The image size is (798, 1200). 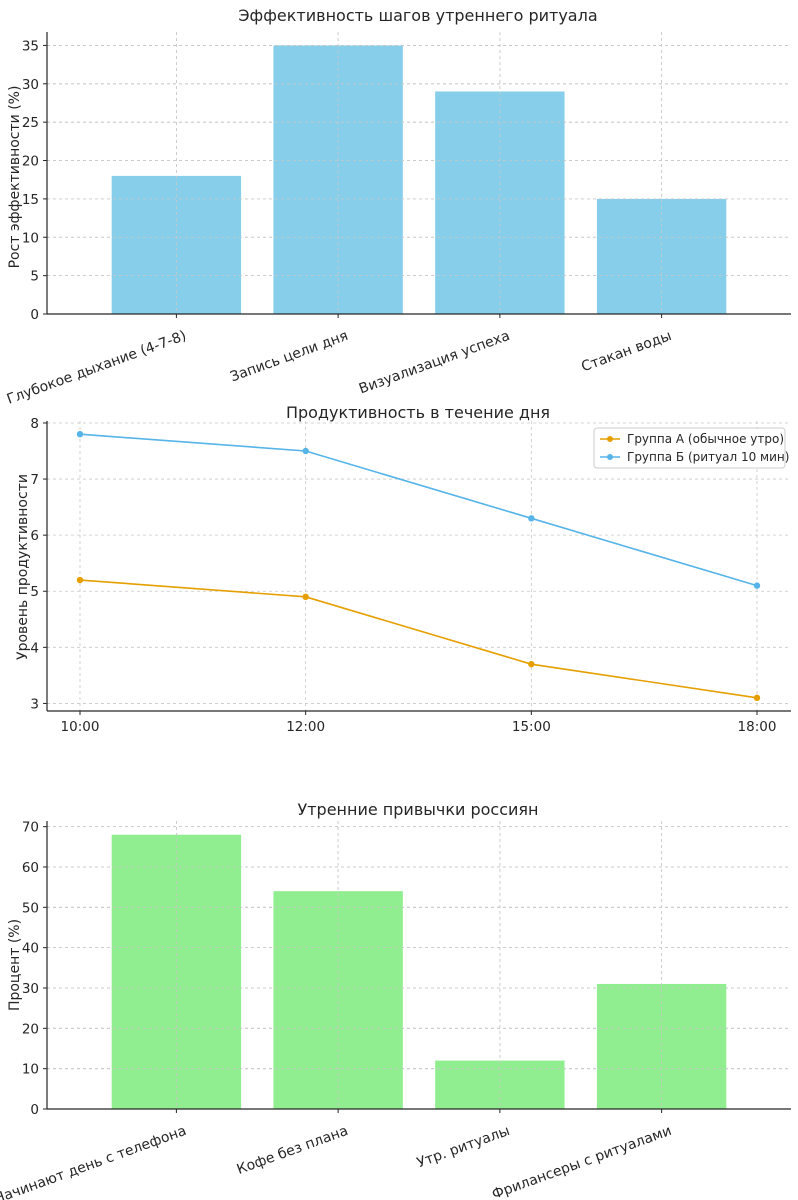 I want to click on y-axis-label: Процент (%), so click(x=15, y=965).